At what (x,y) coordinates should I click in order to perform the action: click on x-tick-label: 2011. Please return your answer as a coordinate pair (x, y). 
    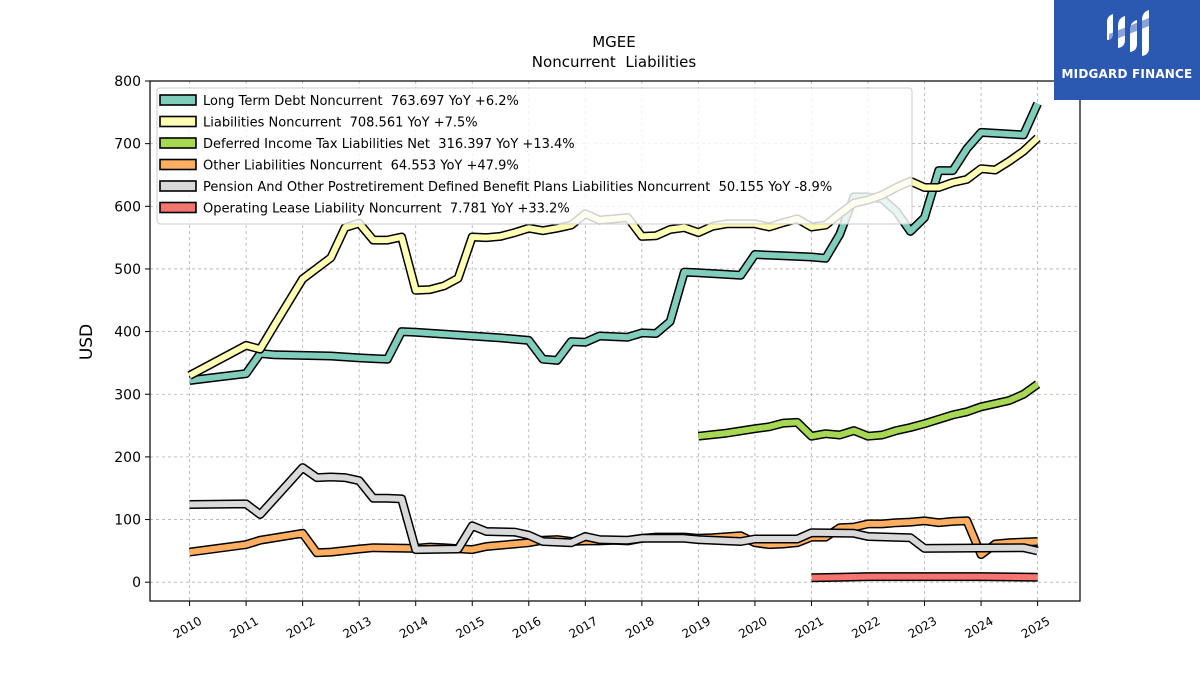
    Looking at the image, I should click on (243, 627).